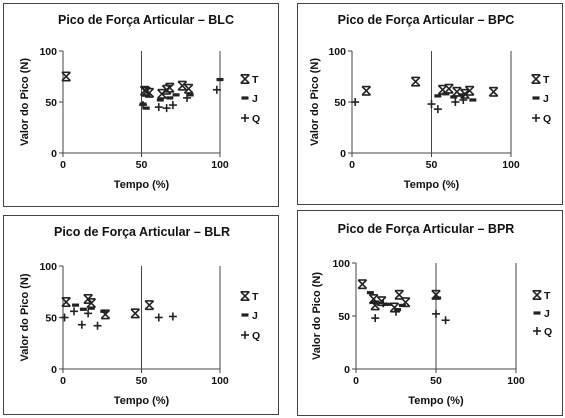 Image resolution: width=565 pixels, height=418 pixels. I want to click on y-tick-label: 0, so click(347, 370).